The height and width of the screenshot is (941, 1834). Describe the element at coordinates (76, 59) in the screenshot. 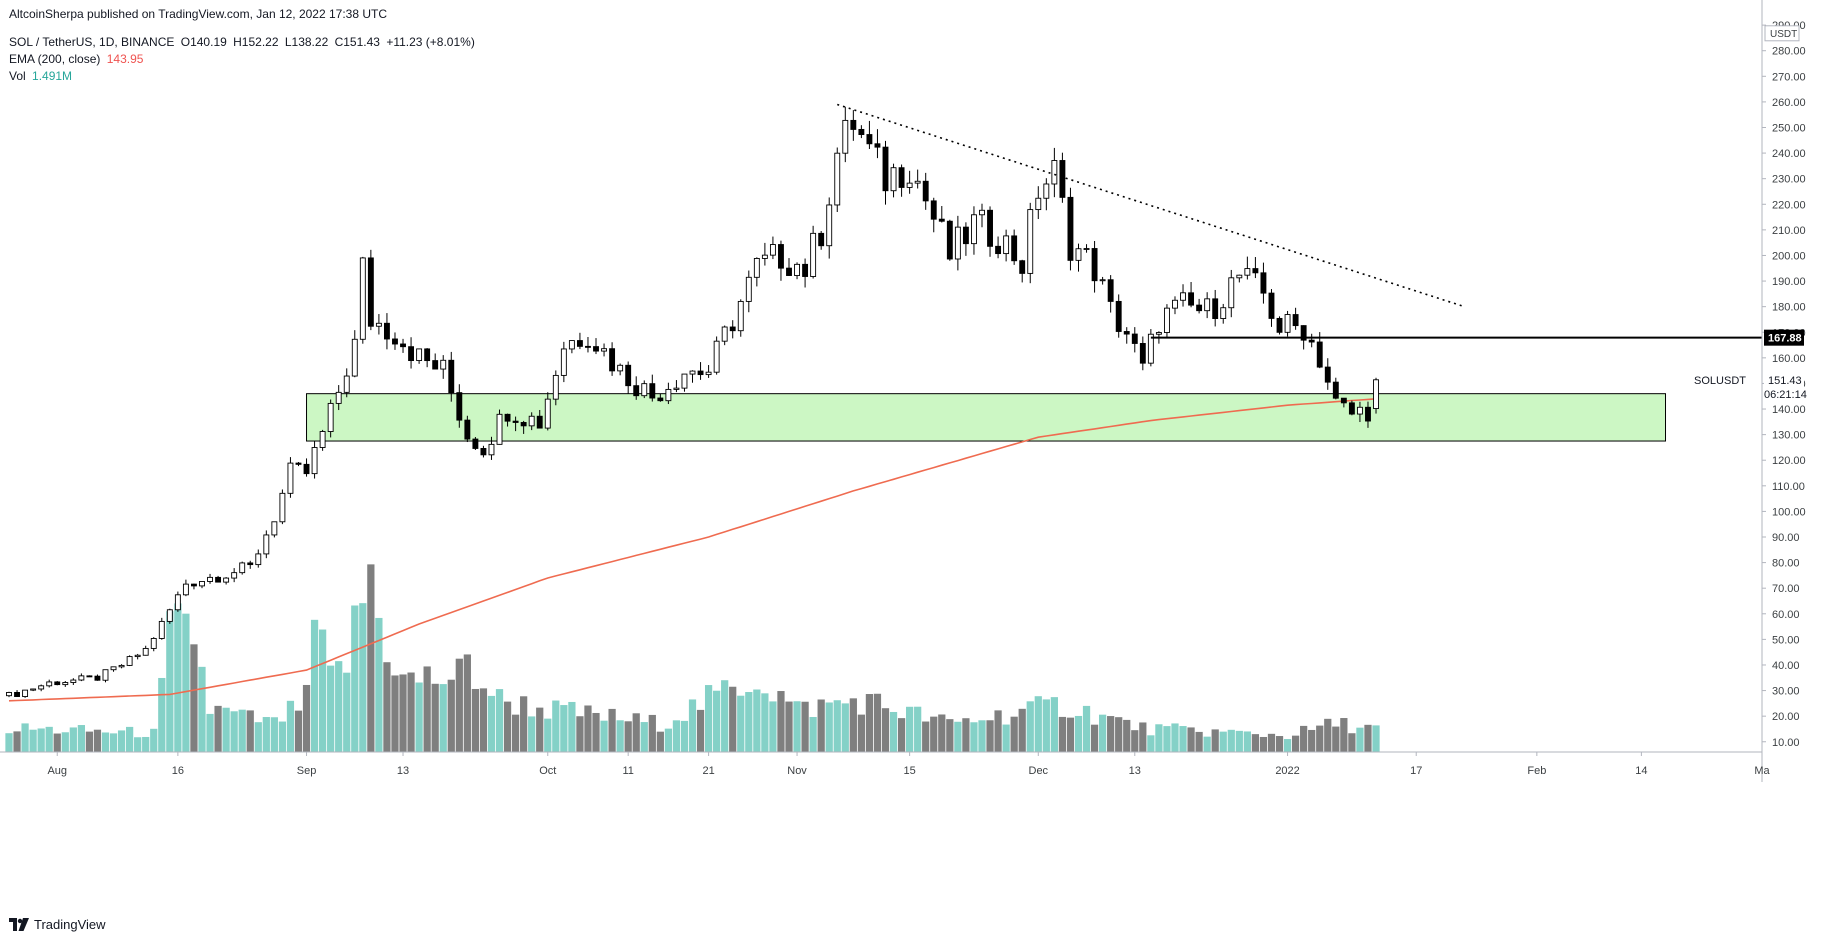

I see `ema-legend: EMA (200, close) 143.95` at that location.